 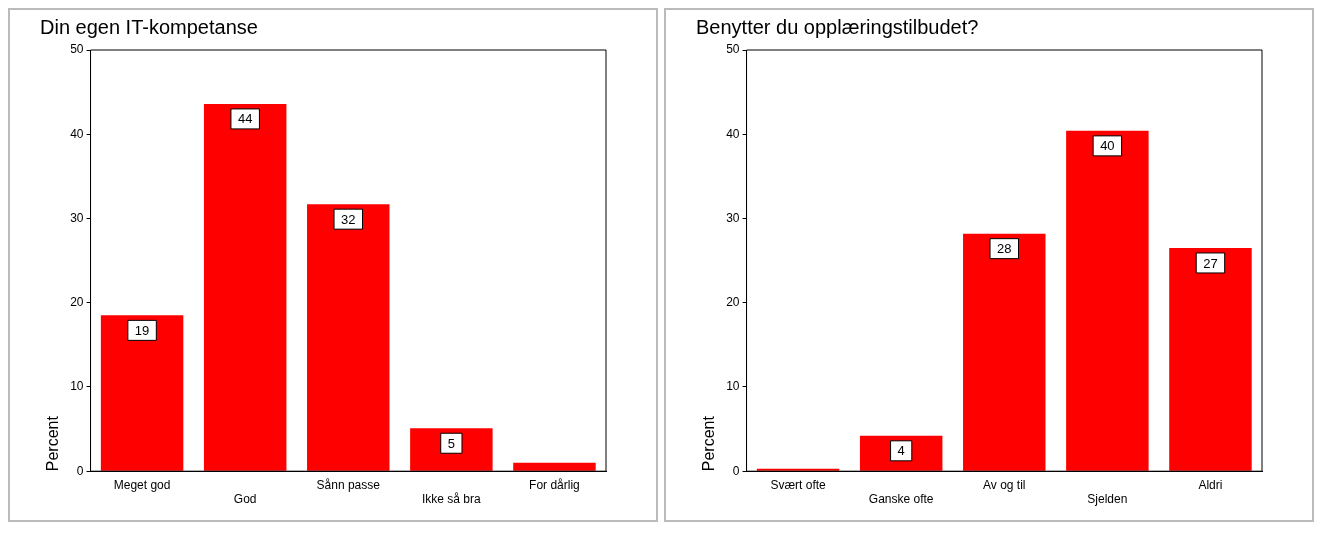 I want to click on data-label: 28, so click(x=1004, y=249).